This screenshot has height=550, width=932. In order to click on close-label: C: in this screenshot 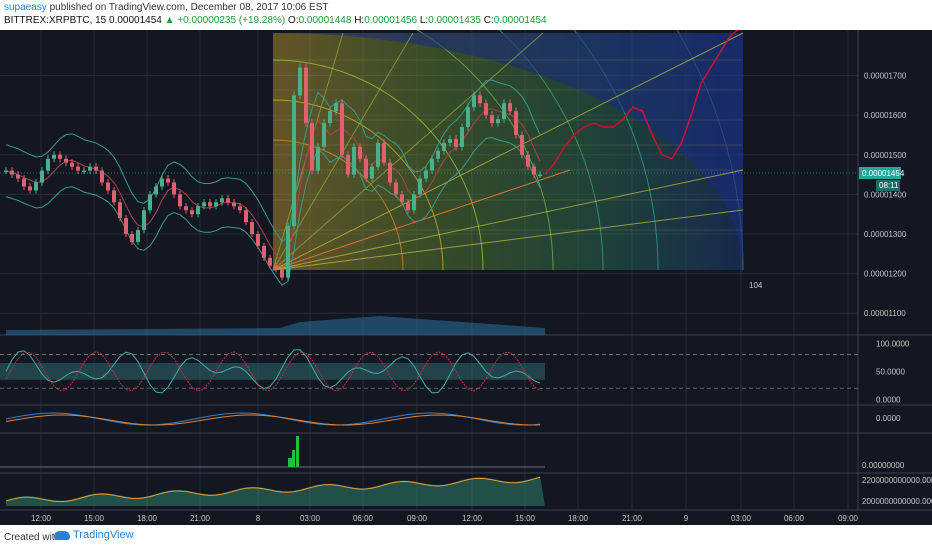, I will do `click(488, 20)`.